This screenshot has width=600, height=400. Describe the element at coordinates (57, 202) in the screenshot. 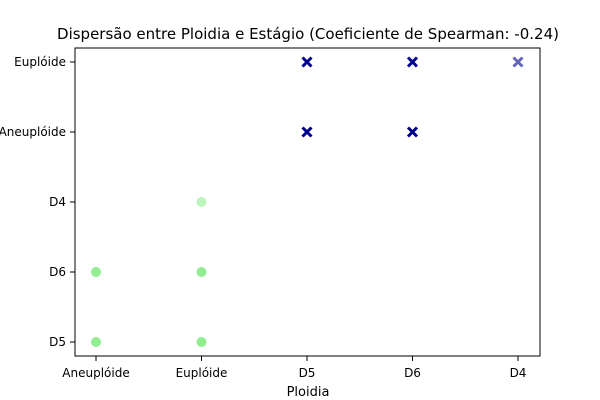

I see `y-tick-label: D4` at that location.